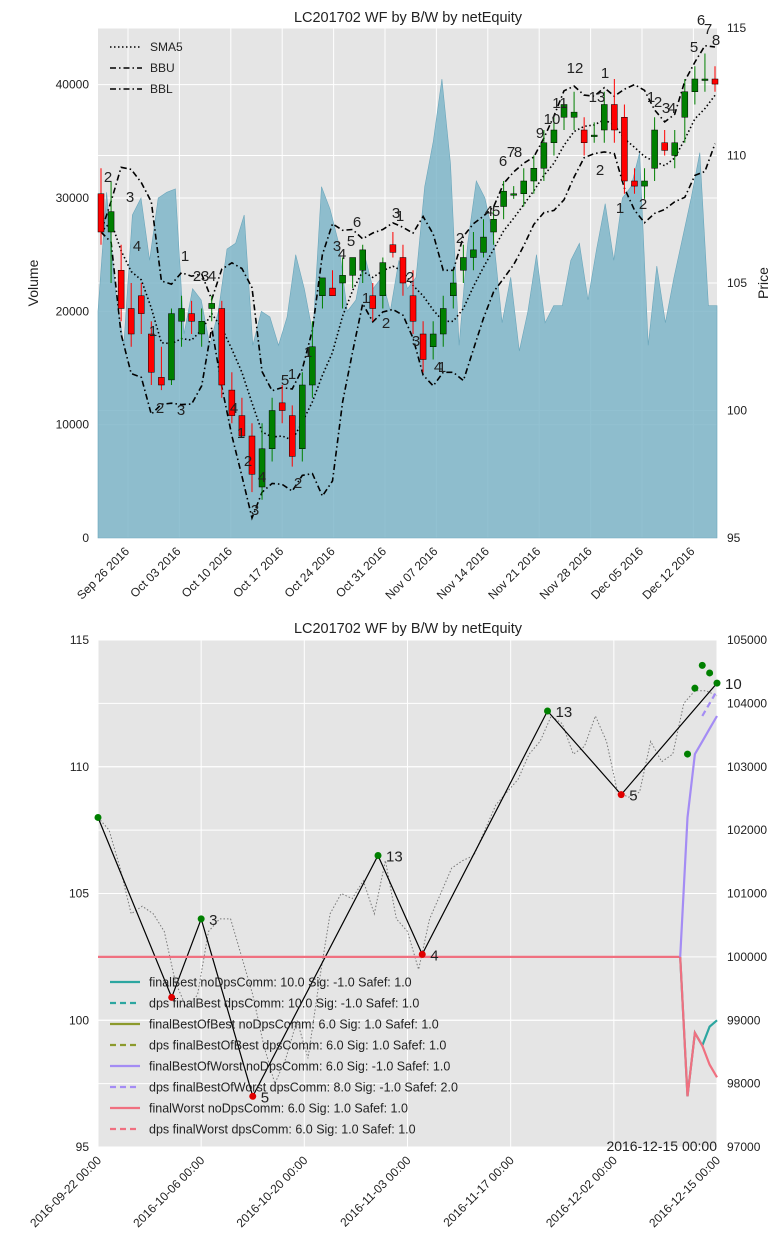 Image resolution: width=783 pixels, height=1256 pixels. Describe the element at coordinates (514, 573) in the screenshot. I see `x-tick-label: Nov 21 2016` at that location.